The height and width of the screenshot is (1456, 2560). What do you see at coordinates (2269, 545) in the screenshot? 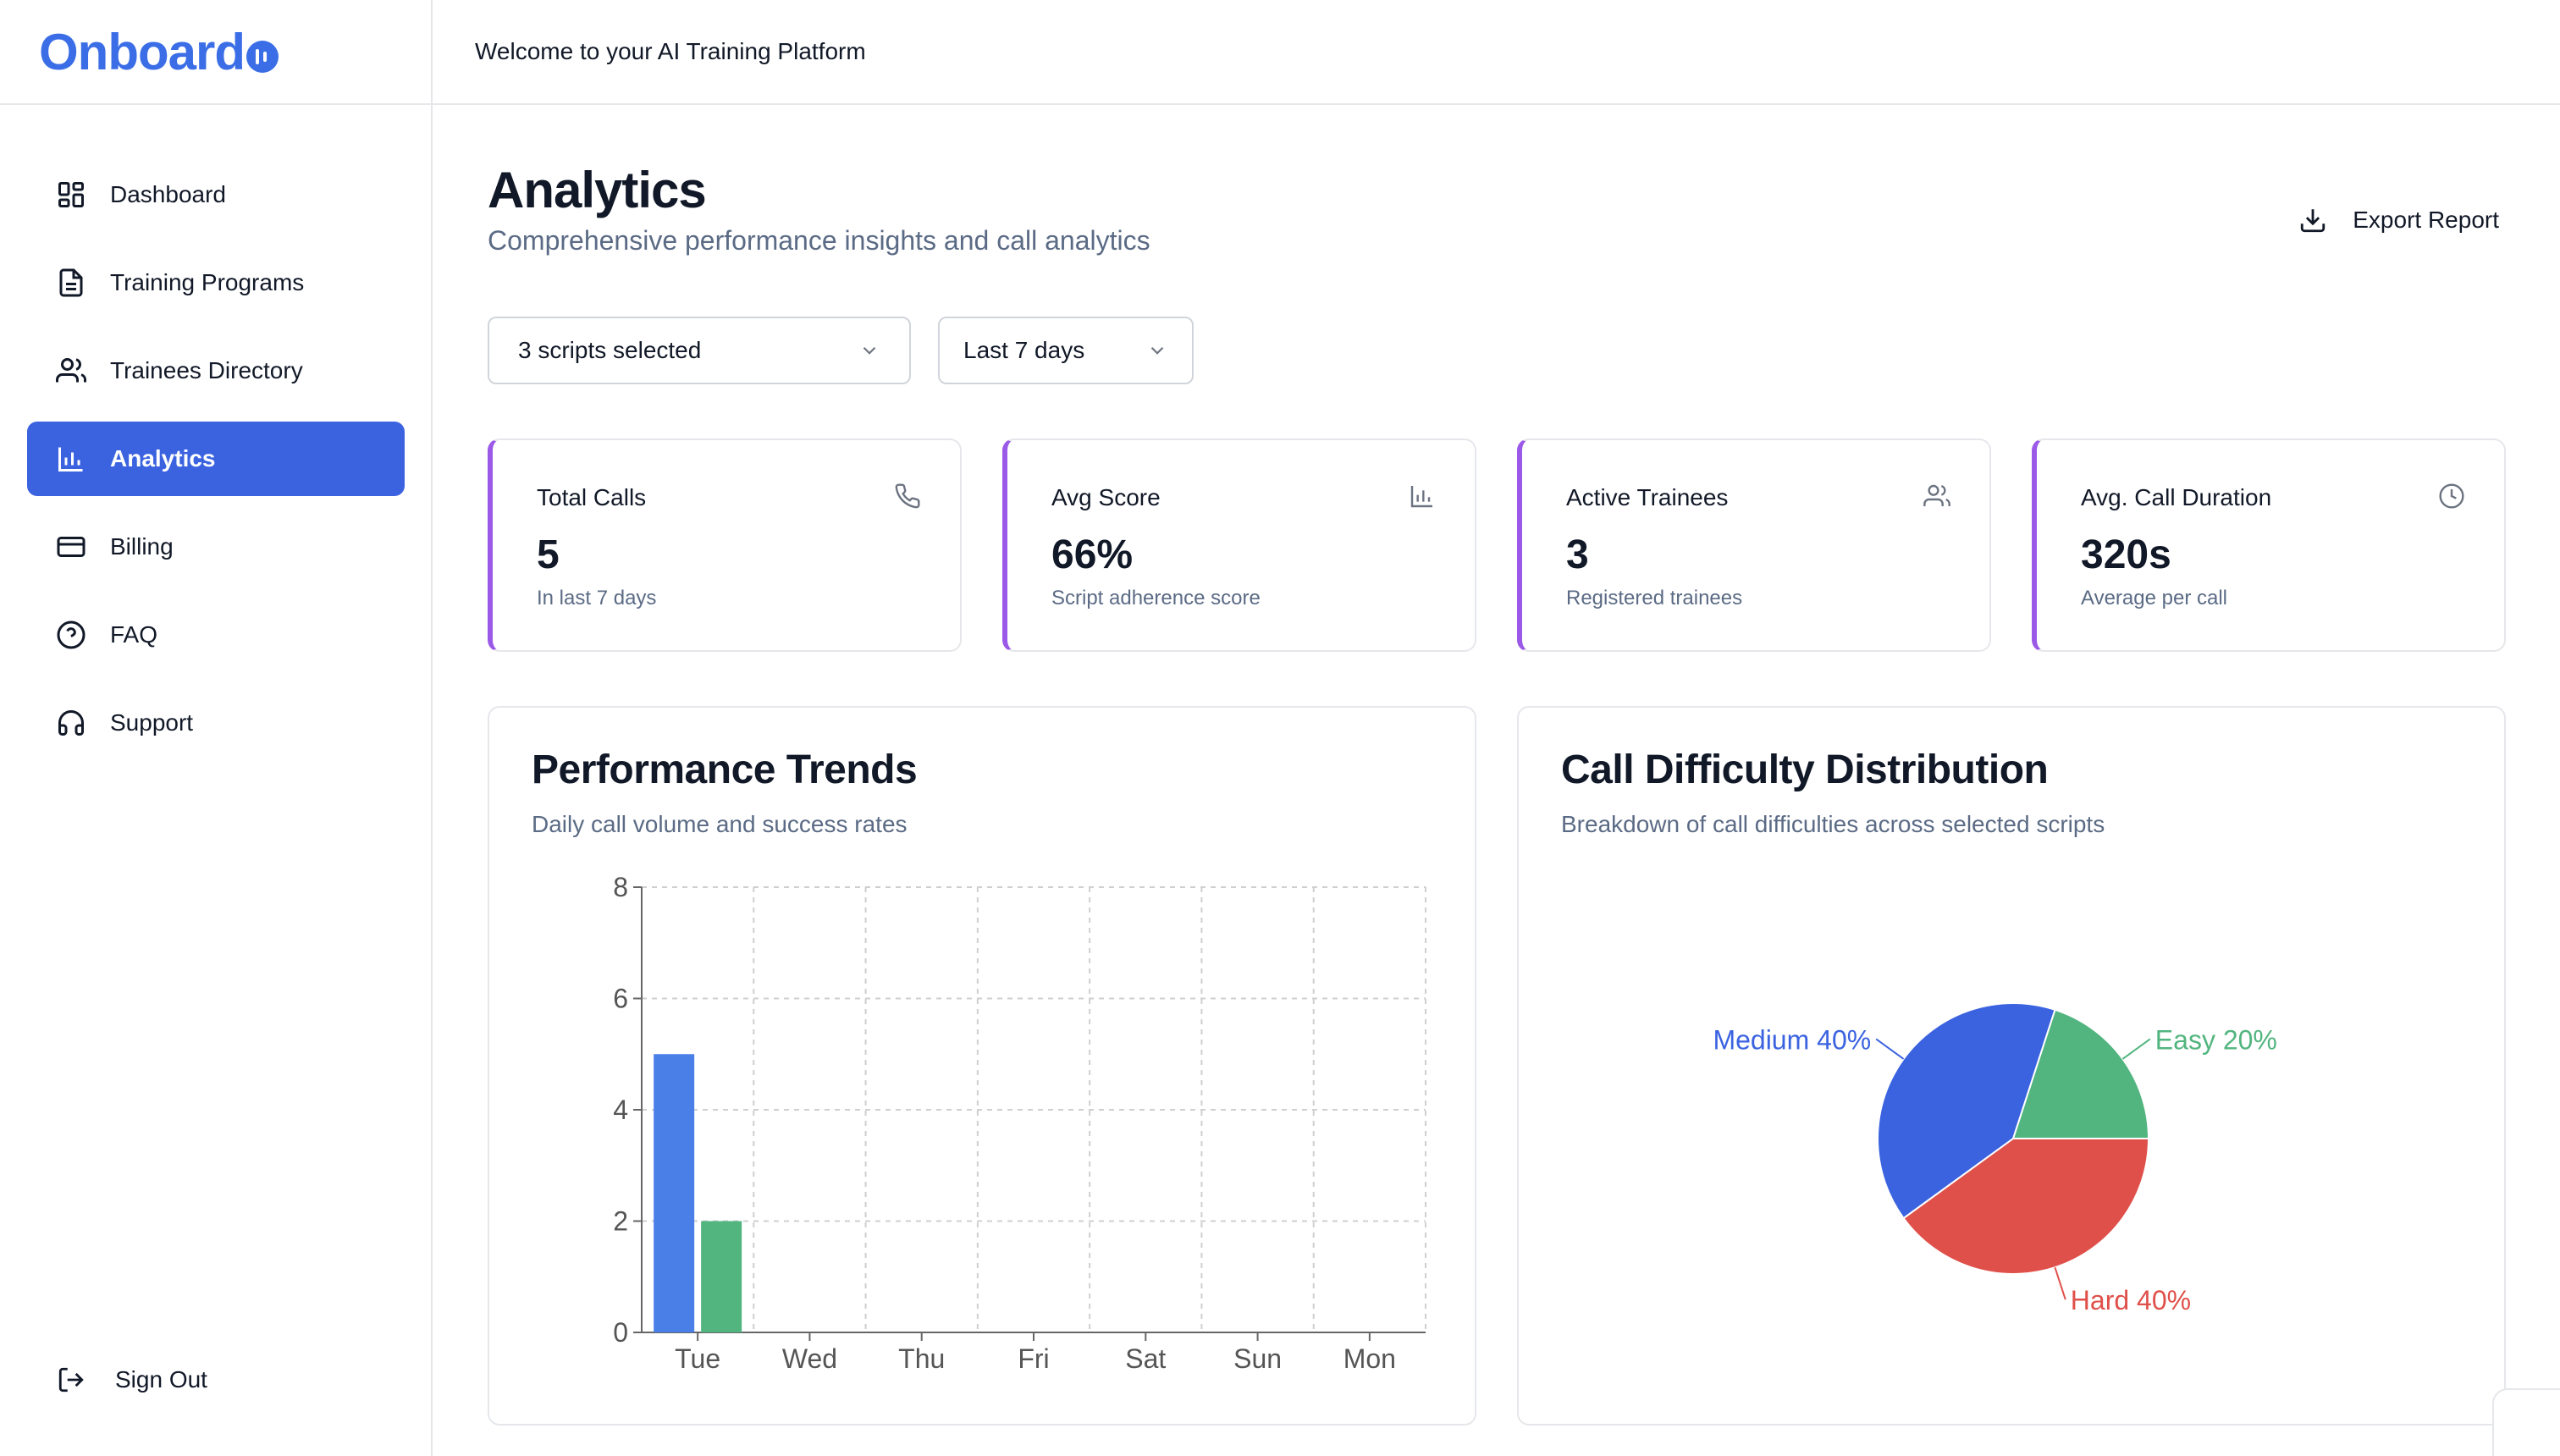
I see `stat-card-avg-call-duration: Avg. Call Duration 320s Average per call` at bounding box center [2269, 545].